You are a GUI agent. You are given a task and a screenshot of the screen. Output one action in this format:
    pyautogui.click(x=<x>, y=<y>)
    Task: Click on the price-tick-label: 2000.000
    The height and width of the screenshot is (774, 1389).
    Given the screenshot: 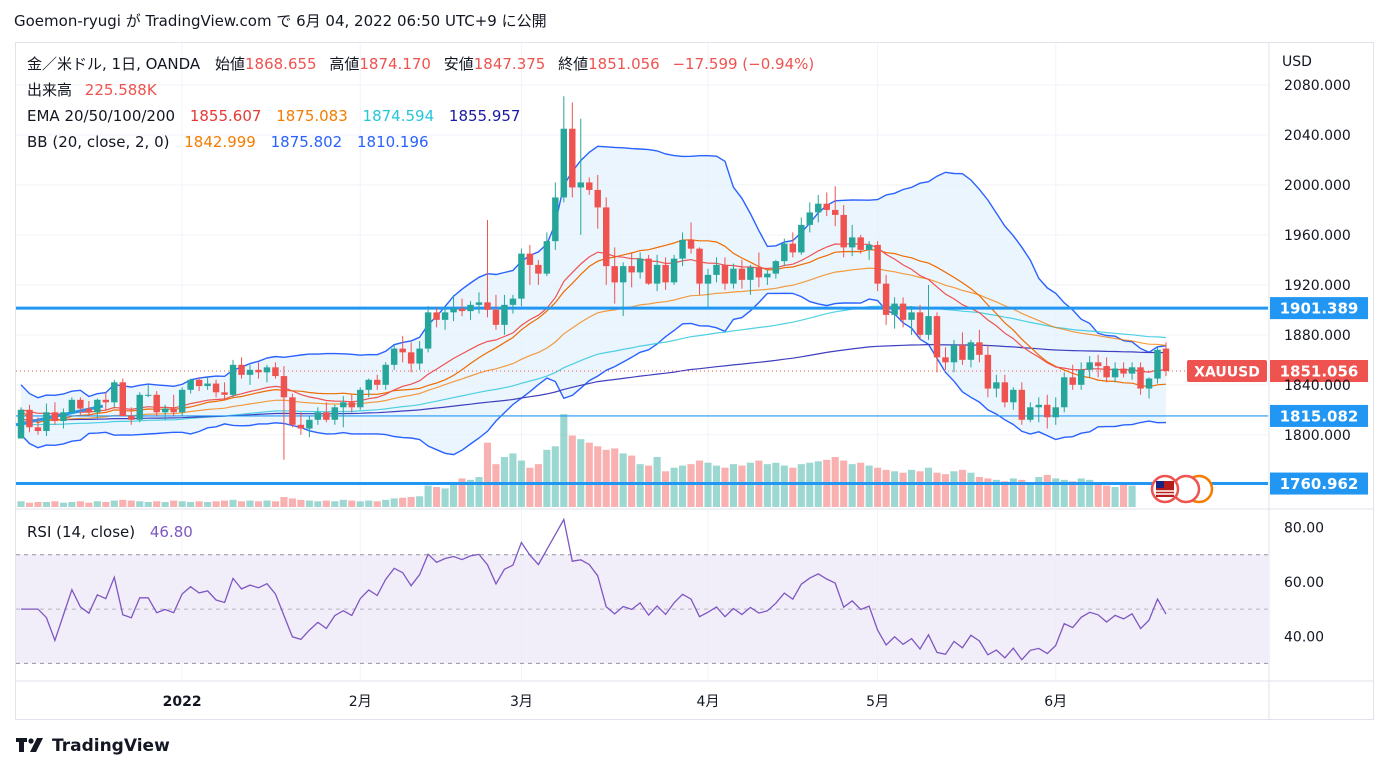 What is the action you would take?
    pyautogui.click(x=1317, y=186)
    